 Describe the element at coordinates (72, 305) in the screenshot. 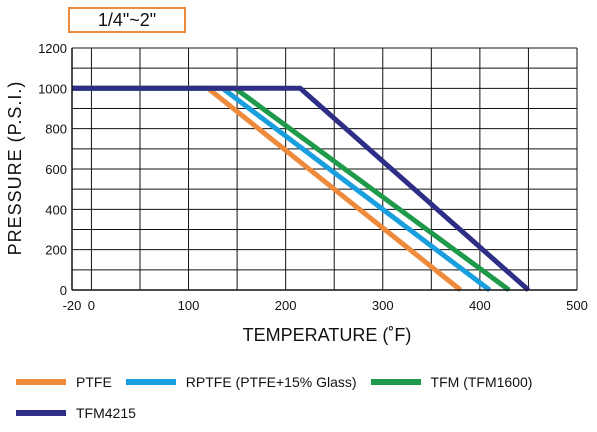

I see `x-tick-label-0: -20` at that location.